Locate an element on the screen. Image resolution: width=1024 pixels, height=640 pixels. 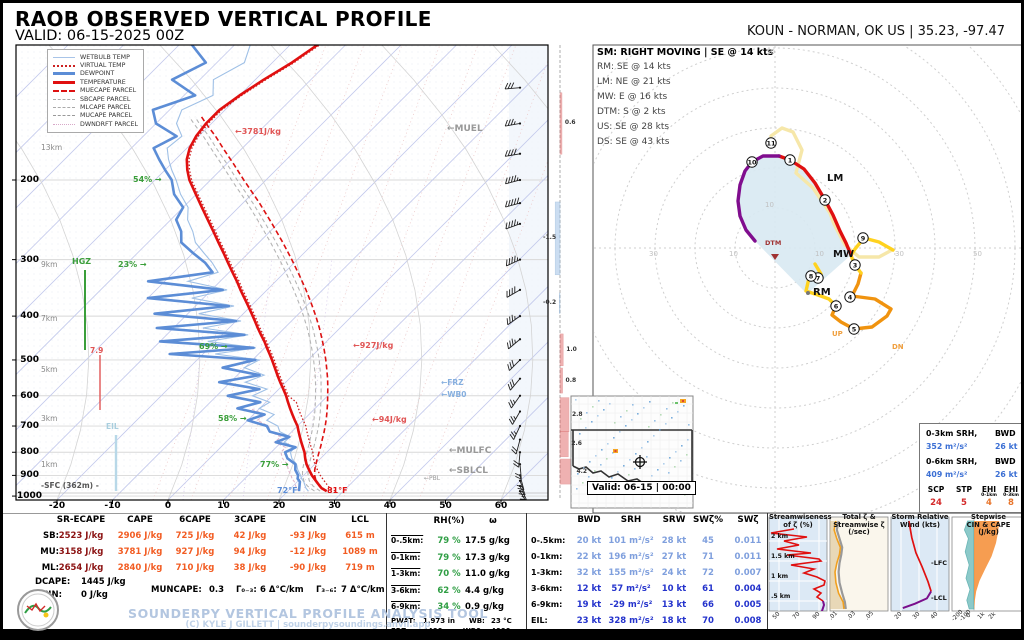
muncape-value: 0.3 is located at coordinates (217, 590).